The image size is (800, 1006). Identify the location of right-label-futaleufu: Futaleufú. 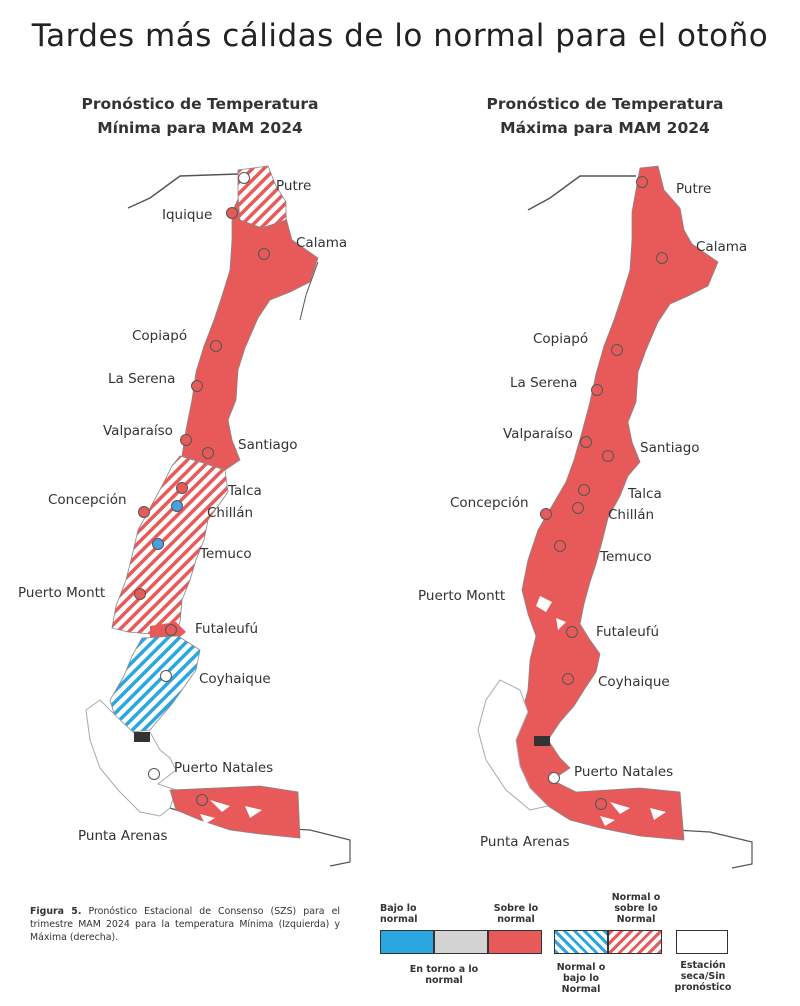
(627, 632).